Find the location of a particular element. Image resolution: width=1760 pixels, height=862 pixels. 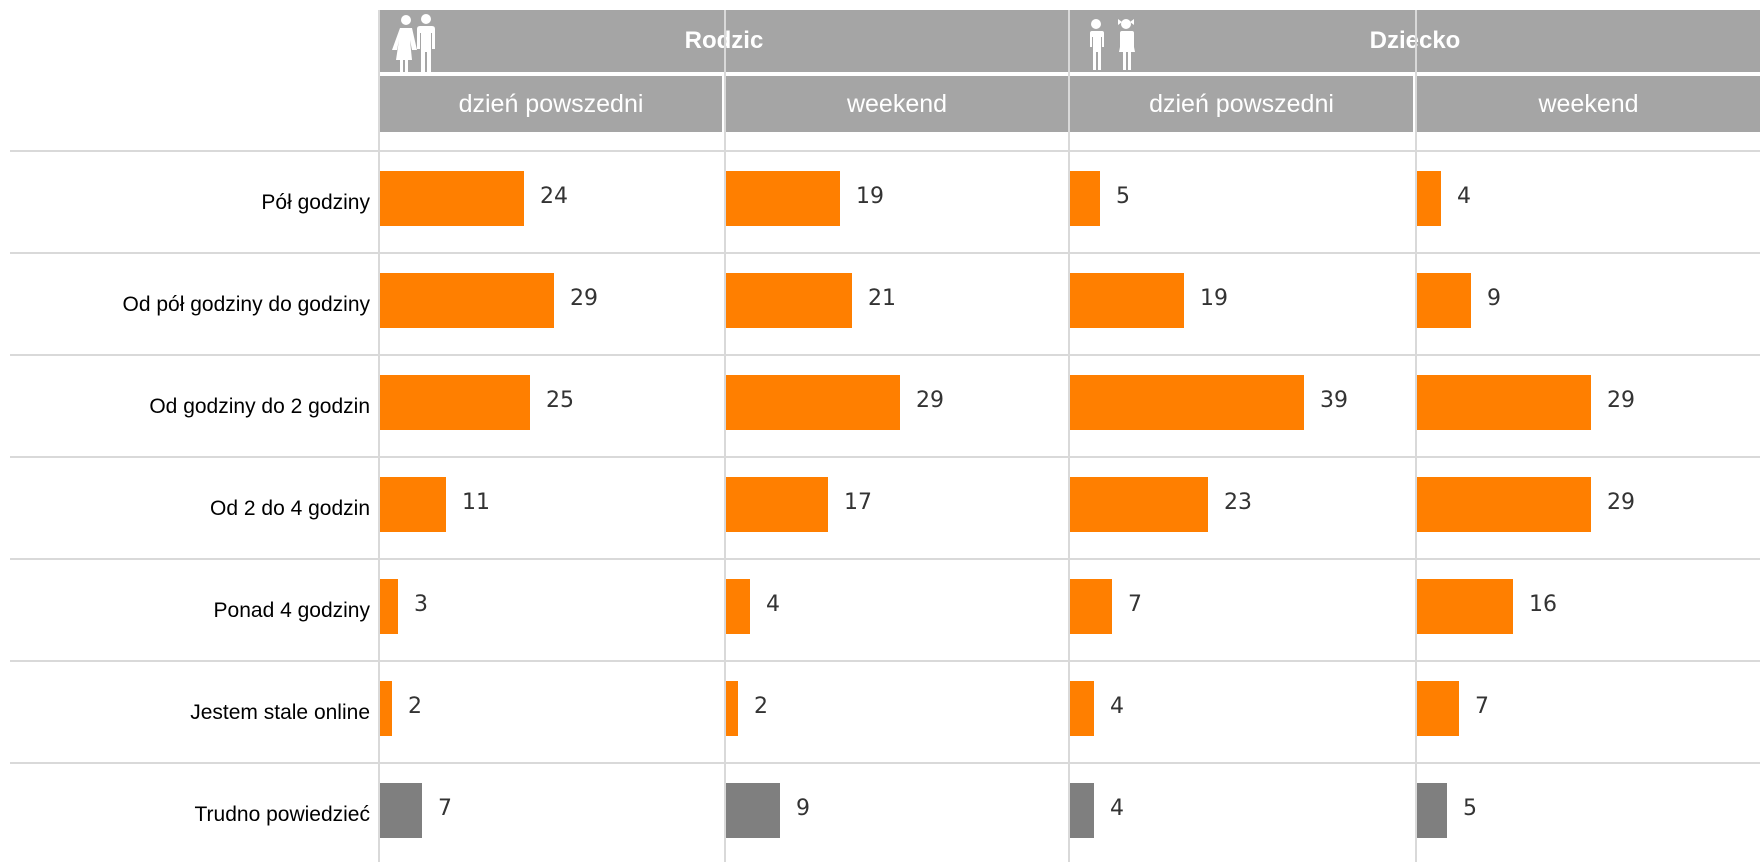

data-label: 39 is located at coordinates (1334, 400).